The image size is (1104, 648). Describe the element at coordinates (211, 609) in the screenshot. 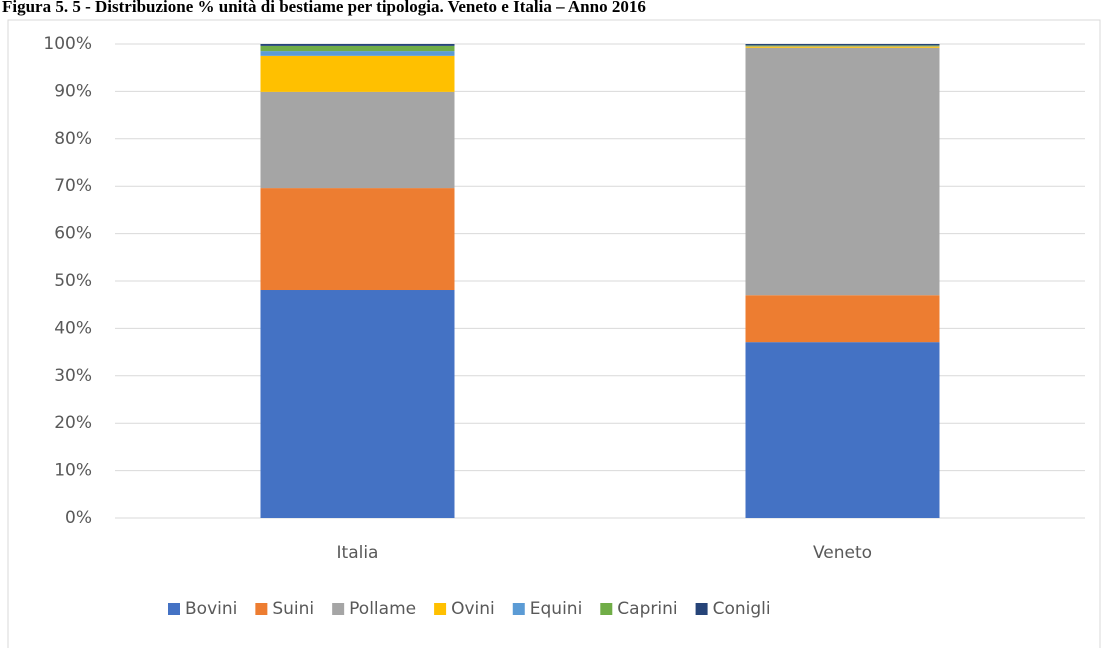

I see `legend-label: Bovini` at that location.